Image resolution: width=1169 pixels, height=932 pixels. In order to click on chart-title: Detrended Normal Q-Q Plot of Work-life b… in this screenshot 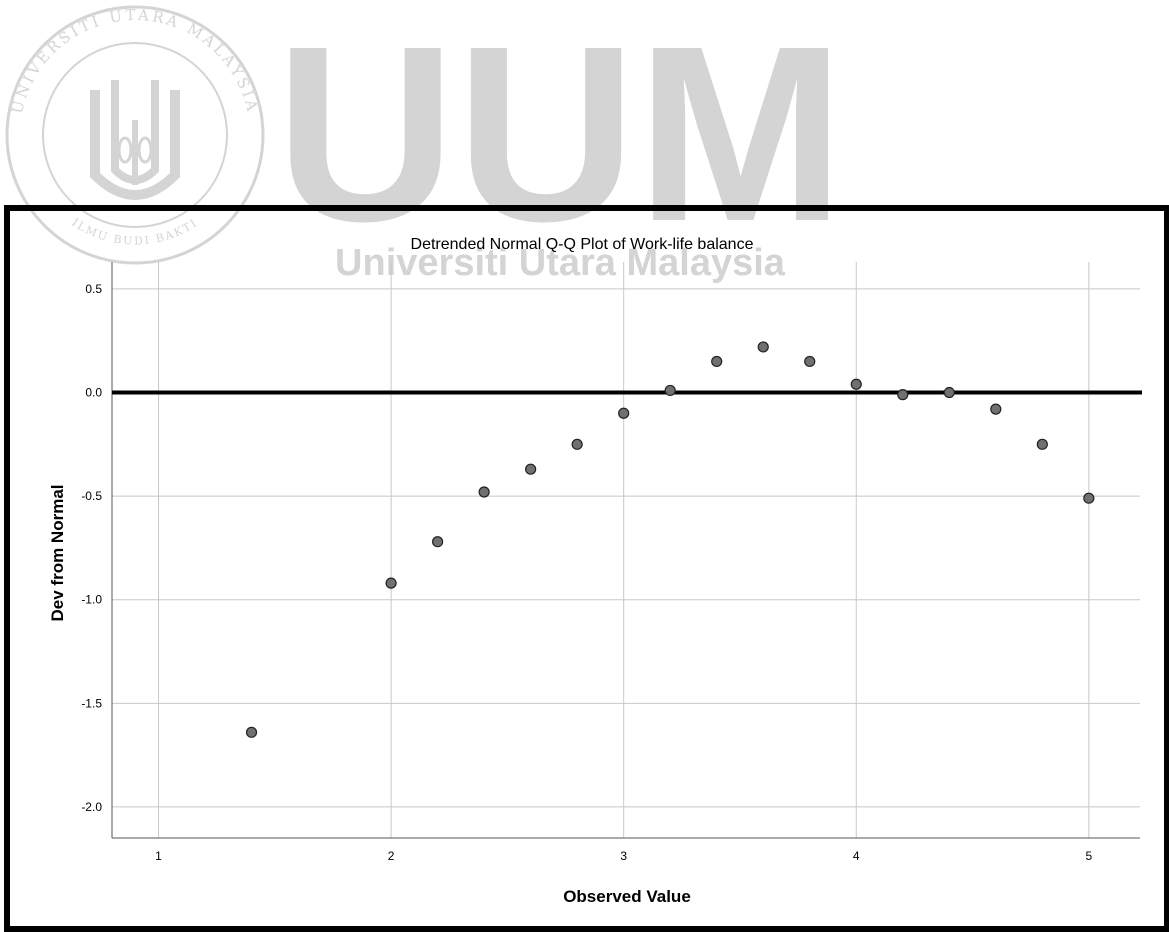, I will do `click(582, 244)`.